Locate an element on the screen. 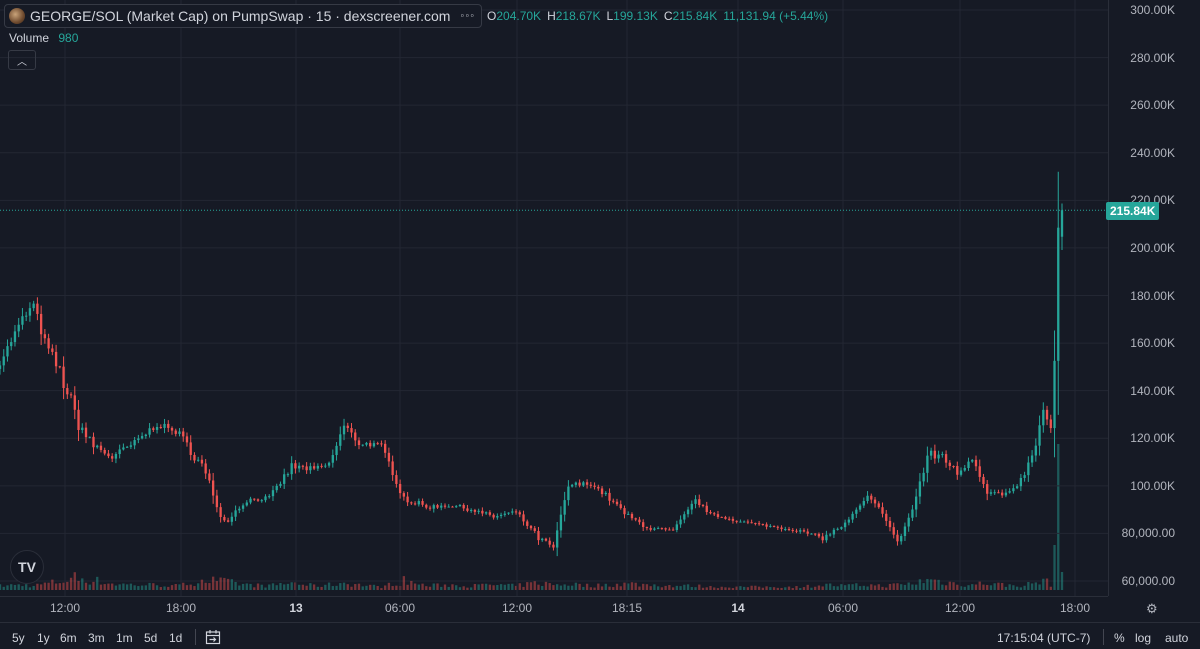  price-tick-label: 260.00K is located at coordinates (1152, 105).